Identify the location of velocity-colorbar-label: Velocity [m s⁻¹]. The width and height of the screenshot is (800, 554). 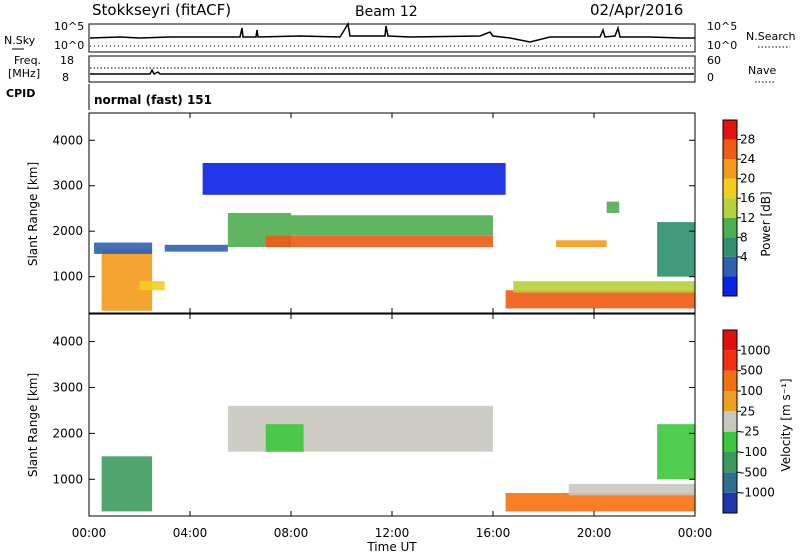
(786, 424).